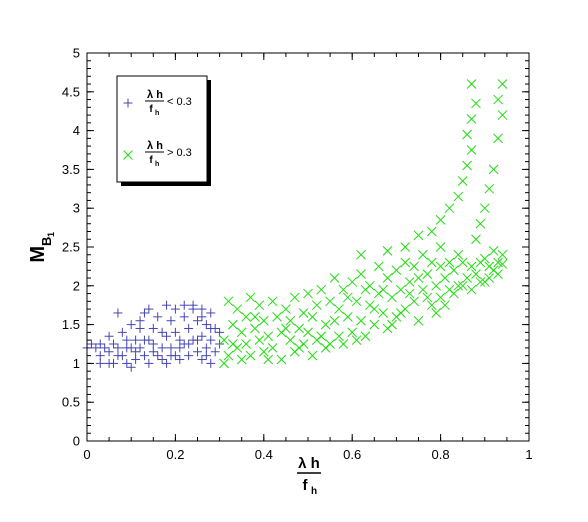  I want to click on y-tick-label: 2.5, so click(71, 247).